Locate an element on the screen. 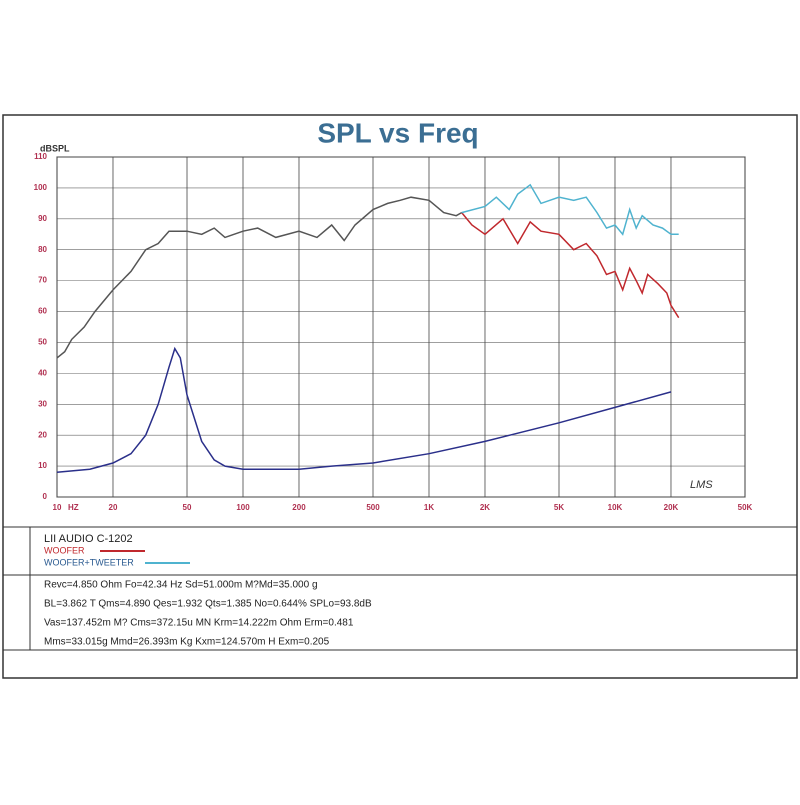  annotation: LMS is located at coordinates (701, 485).